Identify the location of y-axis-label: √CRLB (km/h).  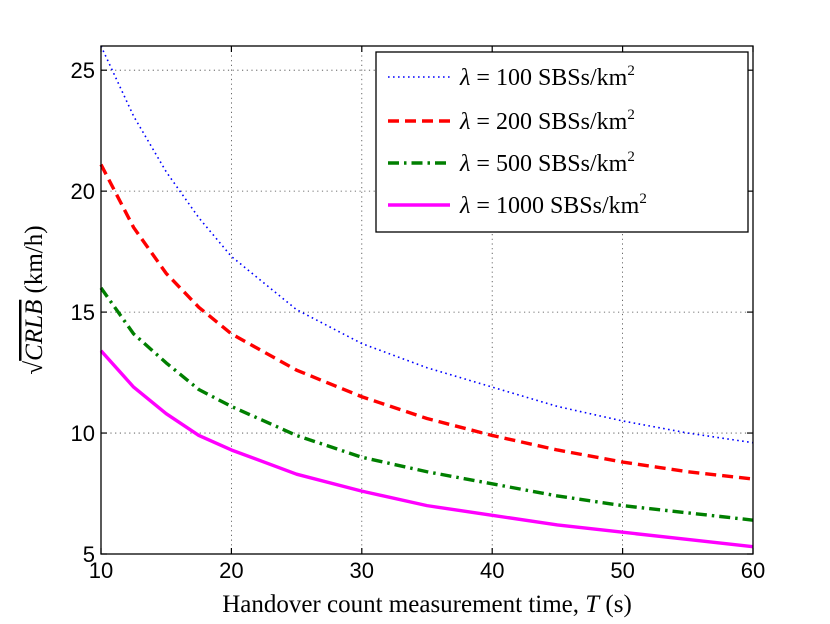
(34, 299).